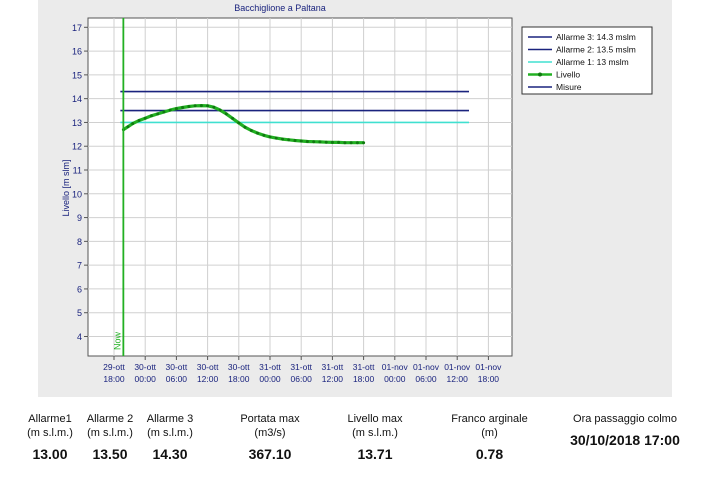 The image size is (710, 480). What do you see at coordinates (110, 419) in the screenshot?
I see `stat-label: Allarme 2` at bounding box center [110, 419].